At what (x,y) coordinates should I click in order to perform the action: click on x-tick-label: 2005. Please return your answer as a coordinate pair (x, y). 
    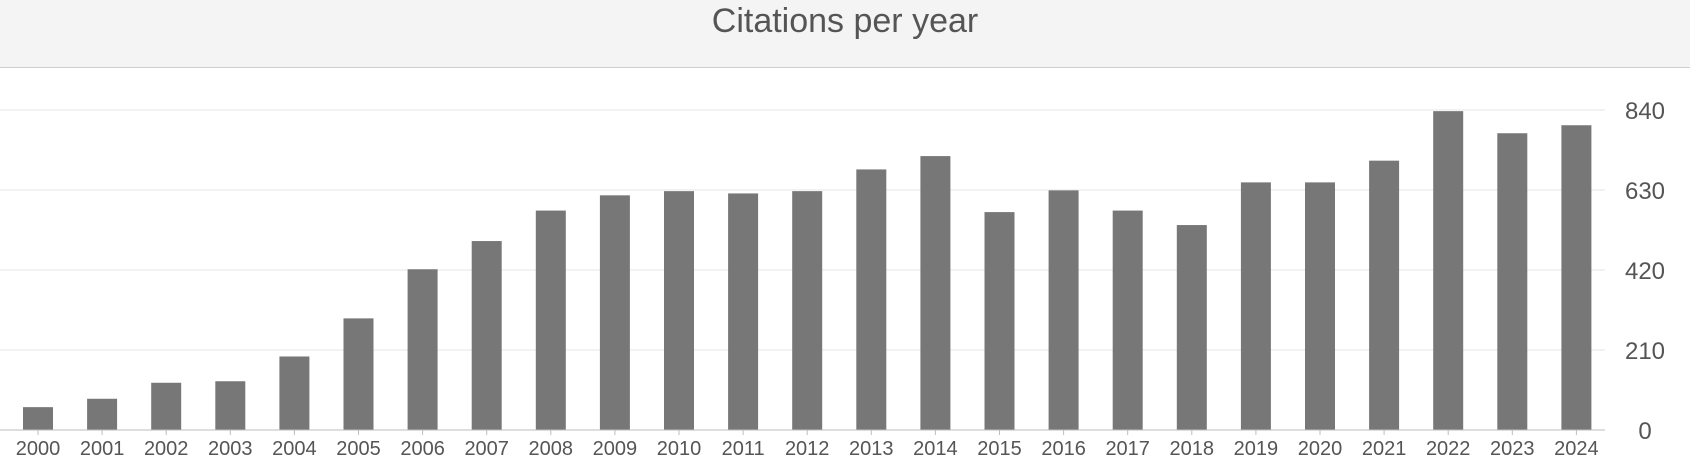
    Looking at the image, I should click on (358, 449).